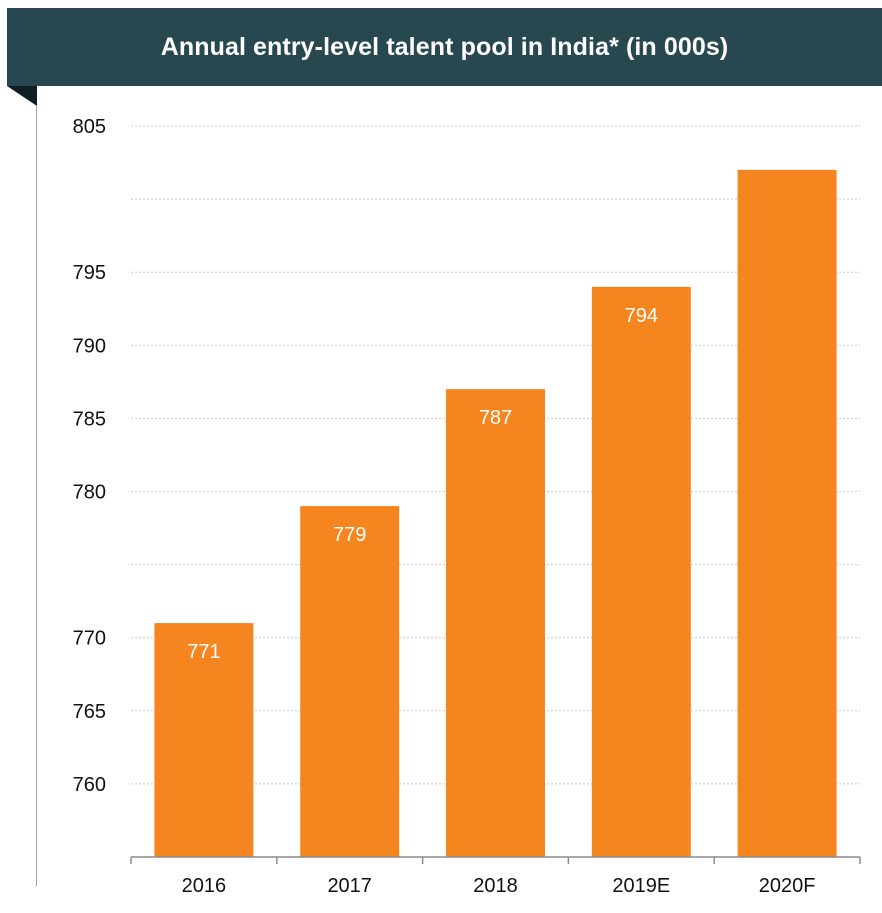  I want to click on y-tick-label: 765, so click(89, 712).